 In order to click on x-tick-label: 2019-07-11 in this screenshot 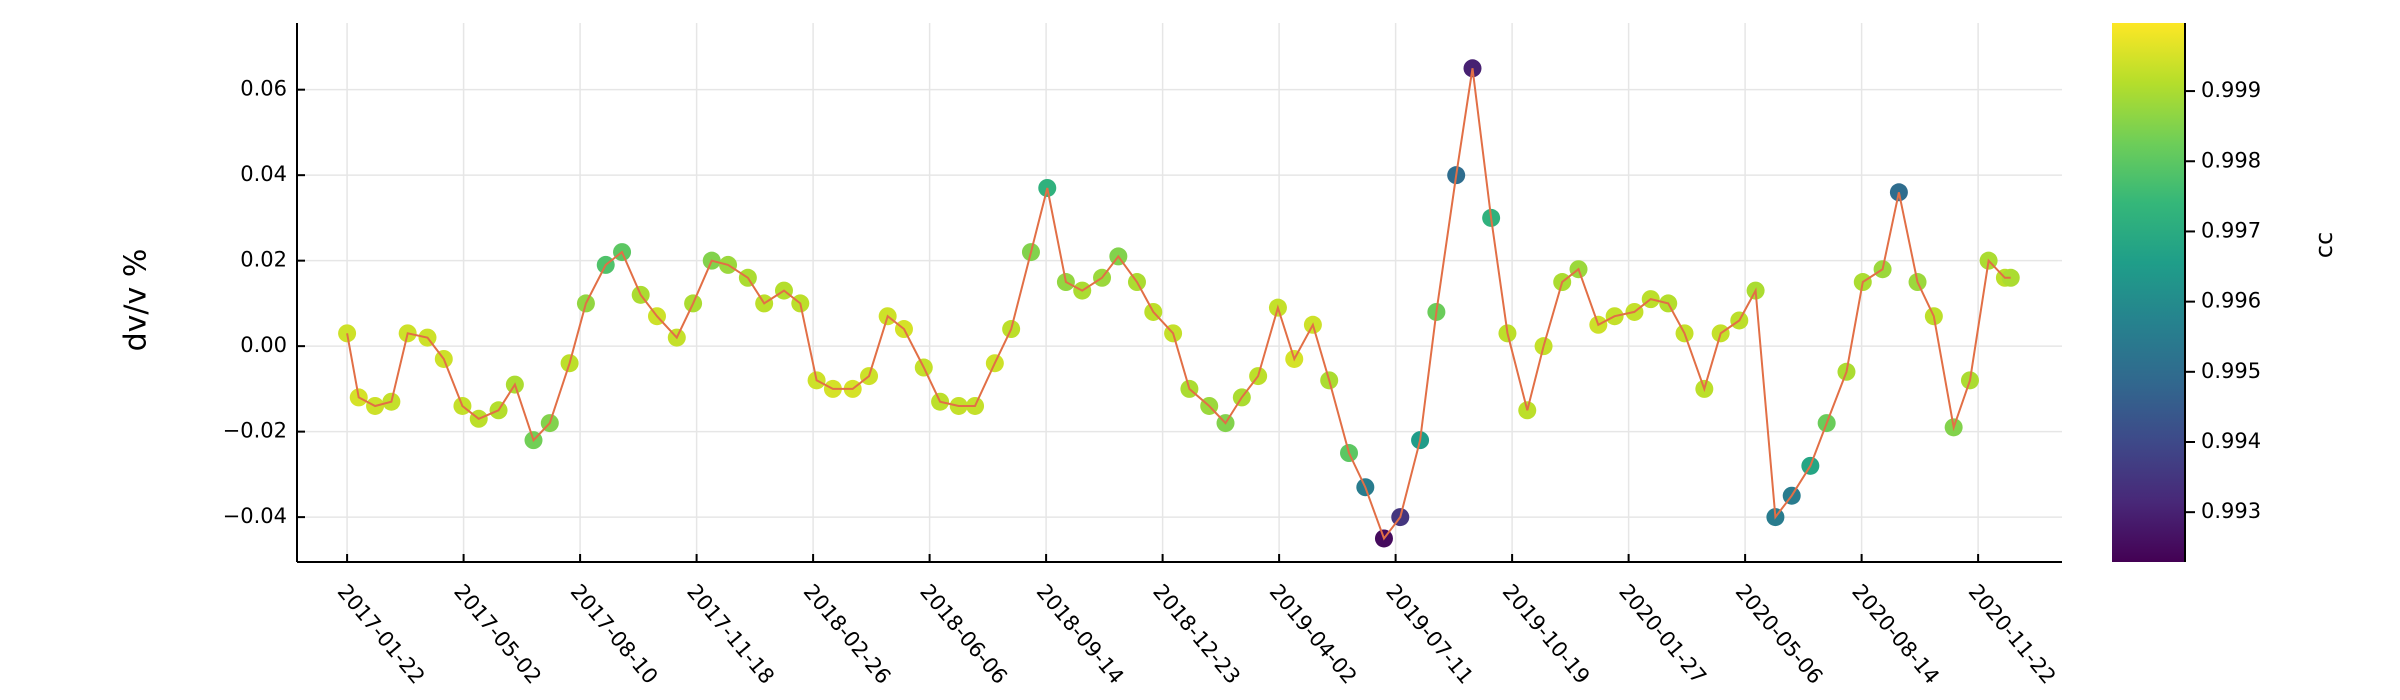, I will do `click(1429, 634)`.